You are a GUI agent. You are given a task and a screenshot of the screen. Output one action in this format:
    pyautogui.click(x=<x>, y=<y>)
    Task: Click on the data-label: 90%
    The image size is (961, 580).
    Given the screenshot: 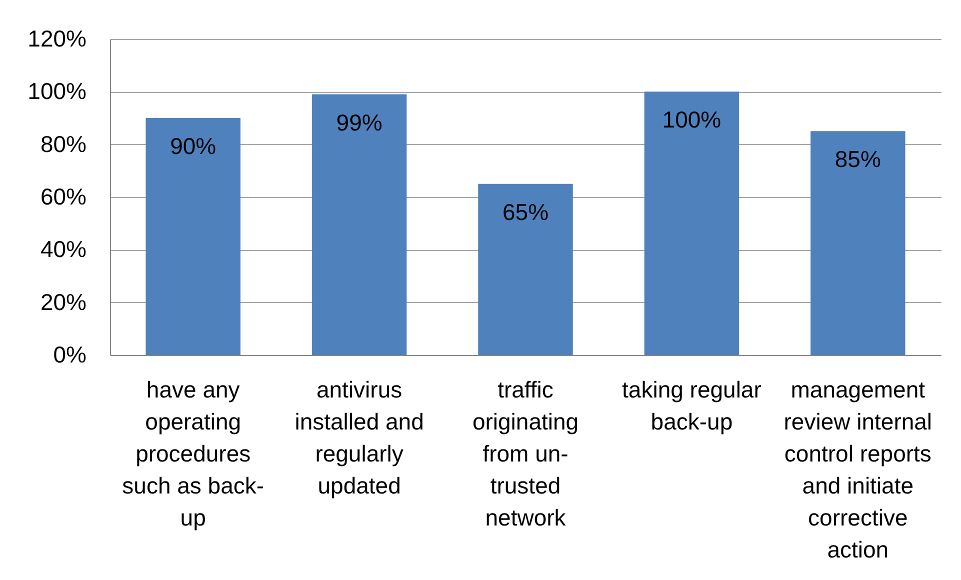 What is the action you would take?
    pyautogui.click(x=193, y=146)
    